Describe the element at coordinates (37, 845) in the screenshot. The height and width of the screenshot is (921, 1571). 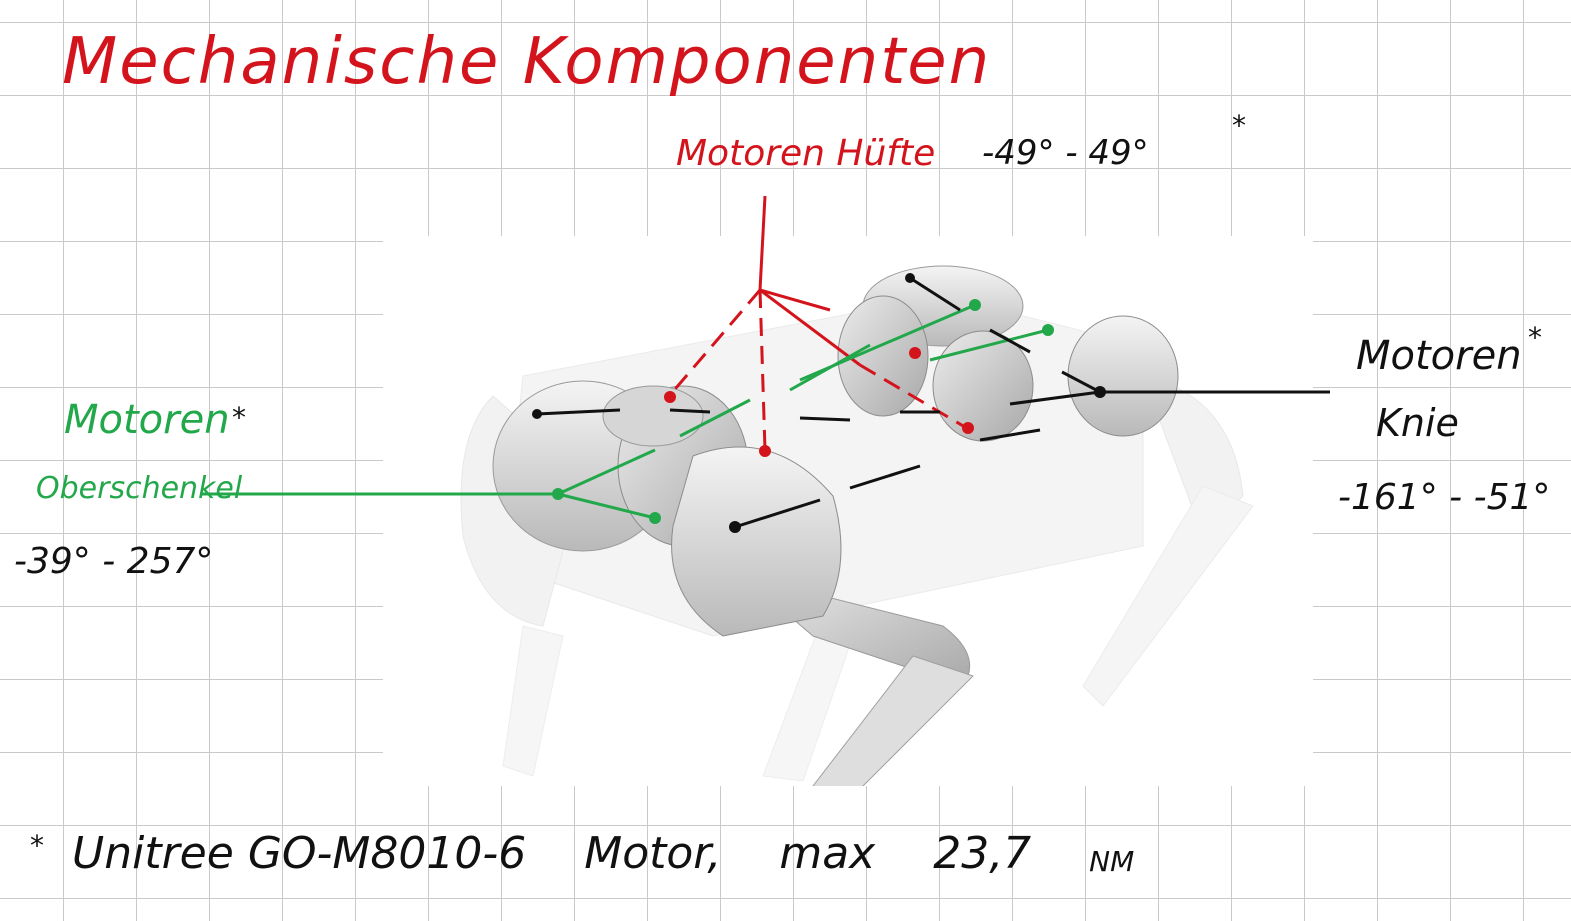
I see `footnote-star: *` at that location.